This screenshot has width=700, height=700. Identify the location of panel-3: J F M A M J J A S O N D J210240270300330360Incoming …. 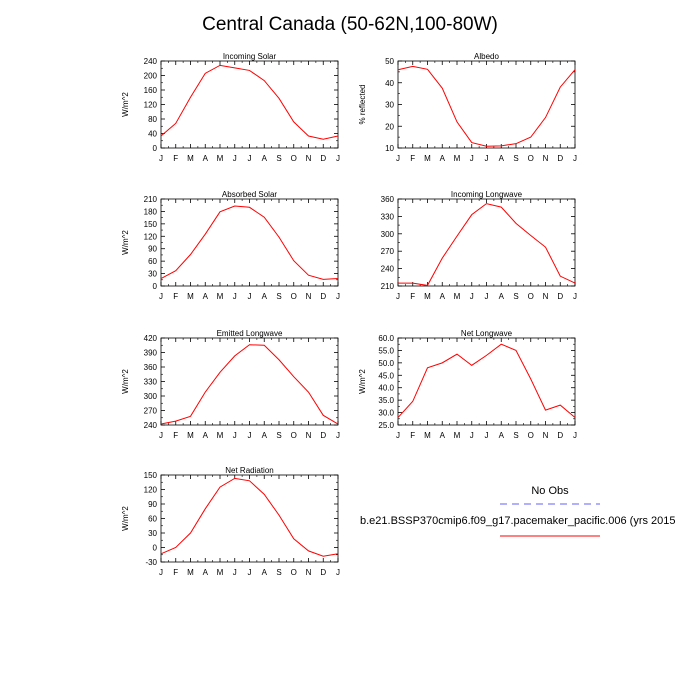
(479, 245).